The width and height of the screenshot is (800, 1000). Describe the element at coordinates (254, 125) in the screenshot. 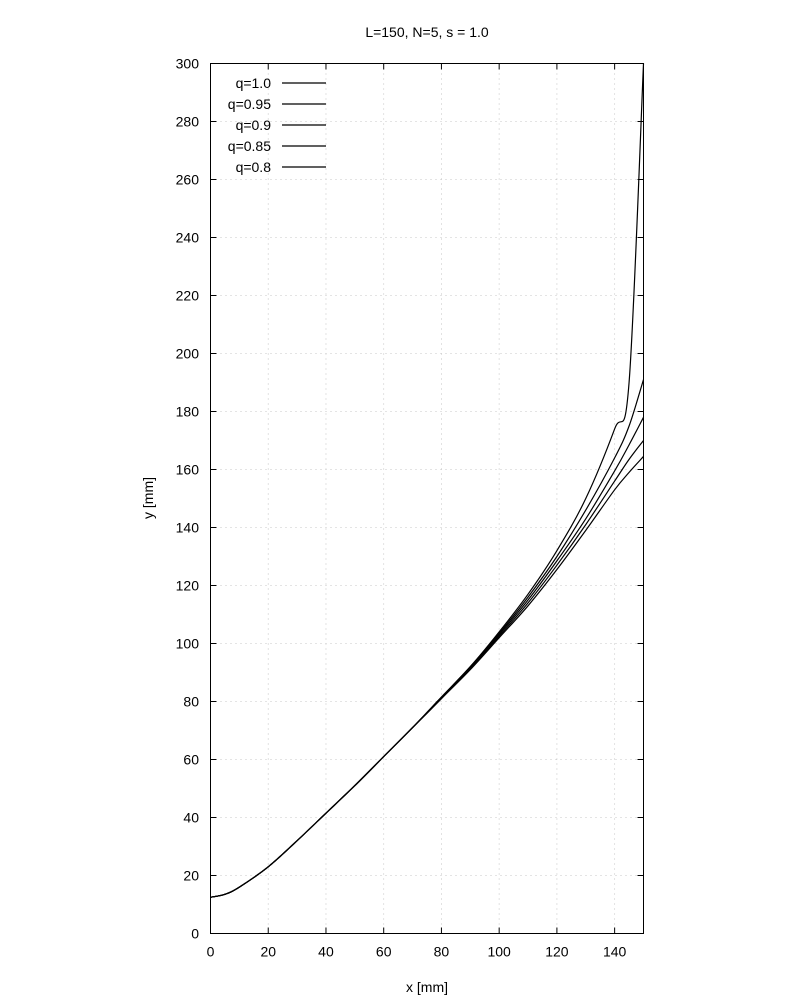

I see `legend-label: q=0.9` at that location.